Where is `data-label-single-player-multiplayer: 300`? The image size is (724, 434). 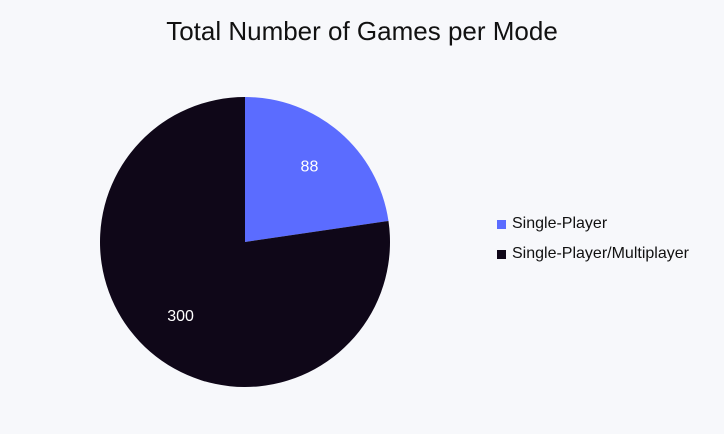 data-label-single-player-multiplayer: 300 is located at coordinates (180, 316).